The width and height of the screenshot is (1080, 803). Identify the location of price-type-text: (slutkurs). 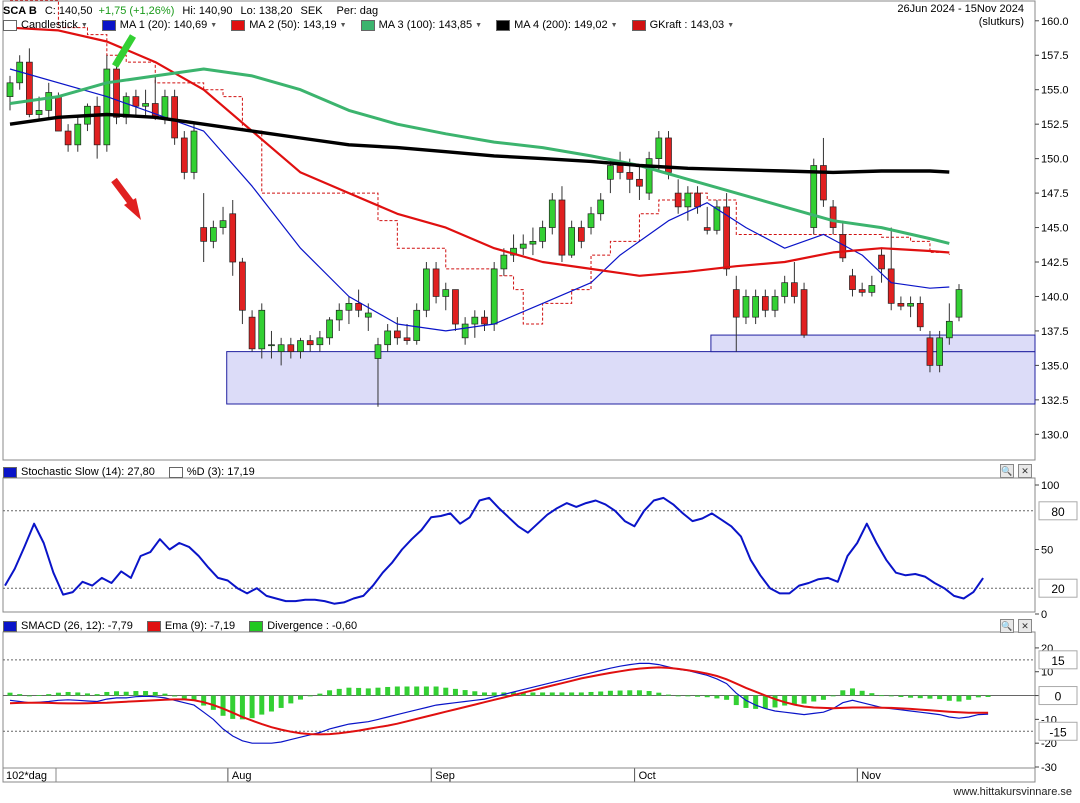
(1001, 22).